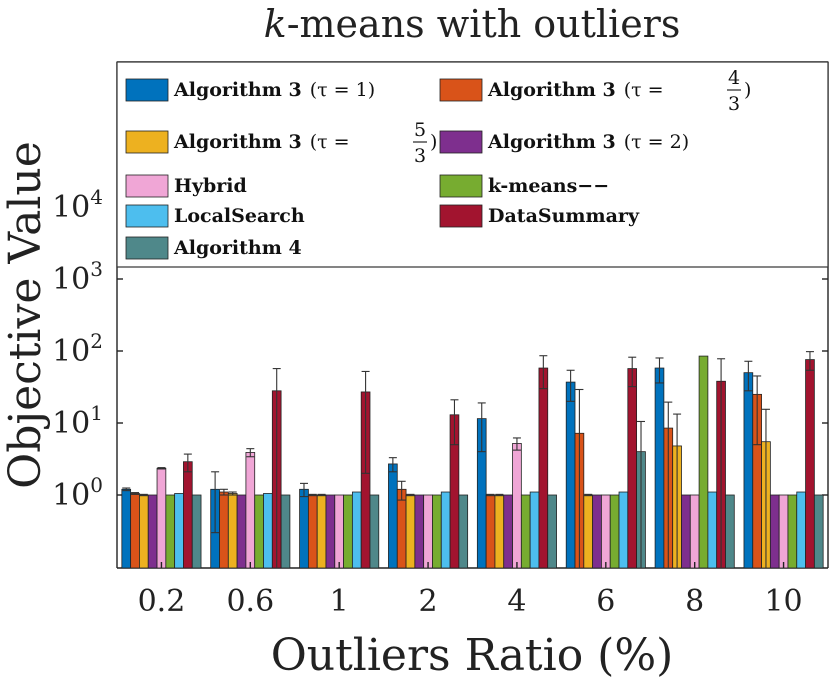 The width and height of the screenshot is (830, 683). Describe the element at coordinates (516, 601) in the screenshot. I see `x-tick-label: 4` at that location.